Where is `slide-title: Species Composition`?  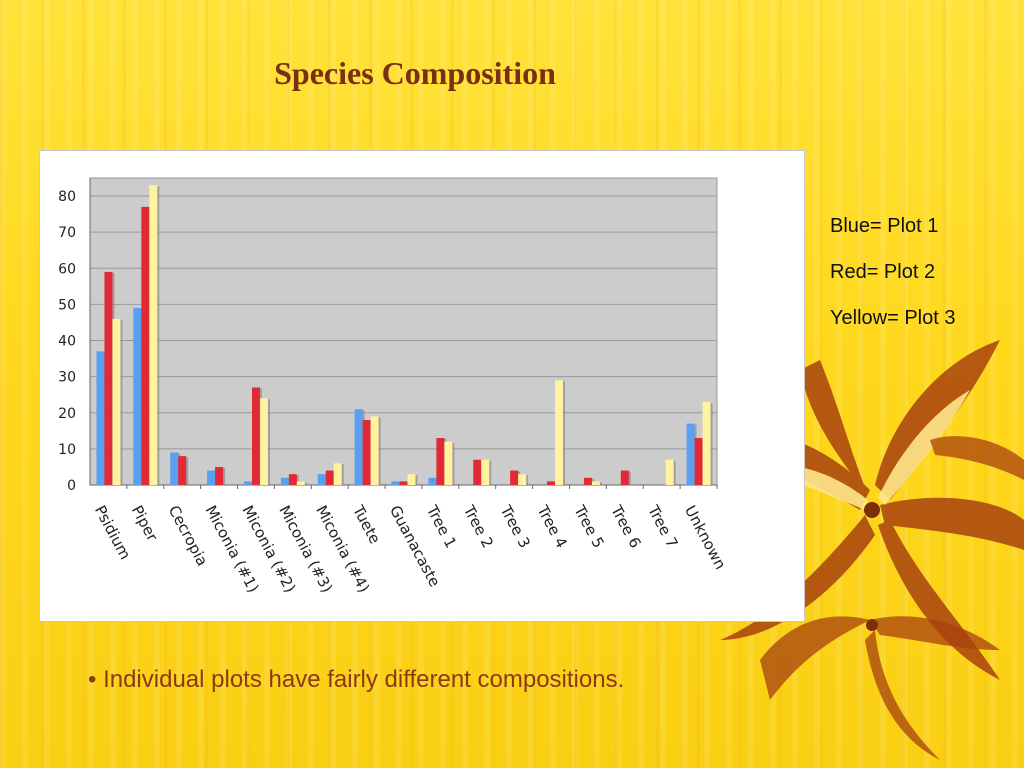 slide-title: Species Composition is located at coordinates (415, 73).